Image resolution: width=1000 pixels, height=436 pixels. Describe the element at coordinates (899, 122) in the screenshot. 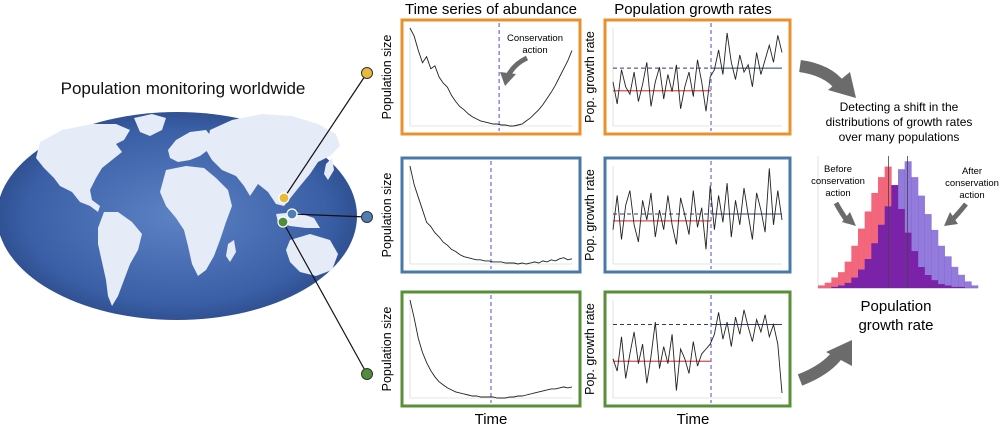

I see `shift-text-line2: distributions of growth rates` at that location.